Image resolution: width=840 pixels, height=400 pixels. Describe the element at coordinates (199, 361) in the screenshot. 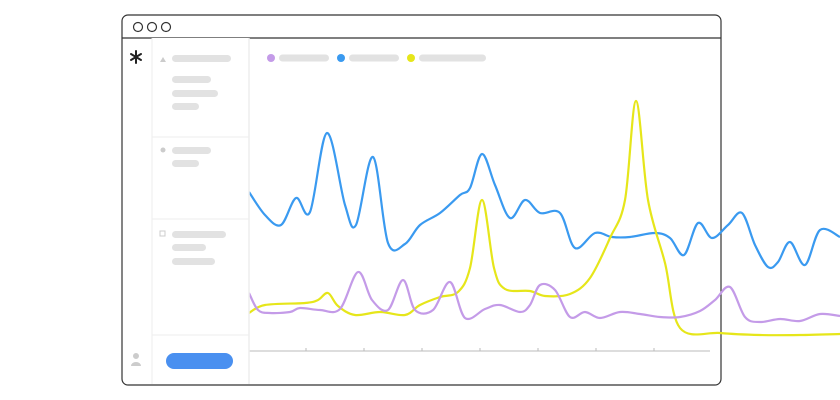

I see `button` at that location.